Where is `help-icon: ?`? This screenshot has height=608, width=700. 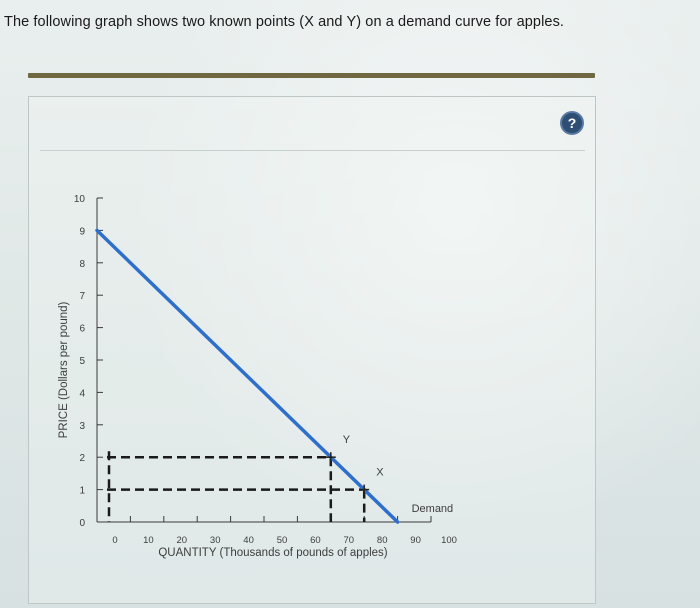
help-icon: ? is located at coordinates (572, 123).